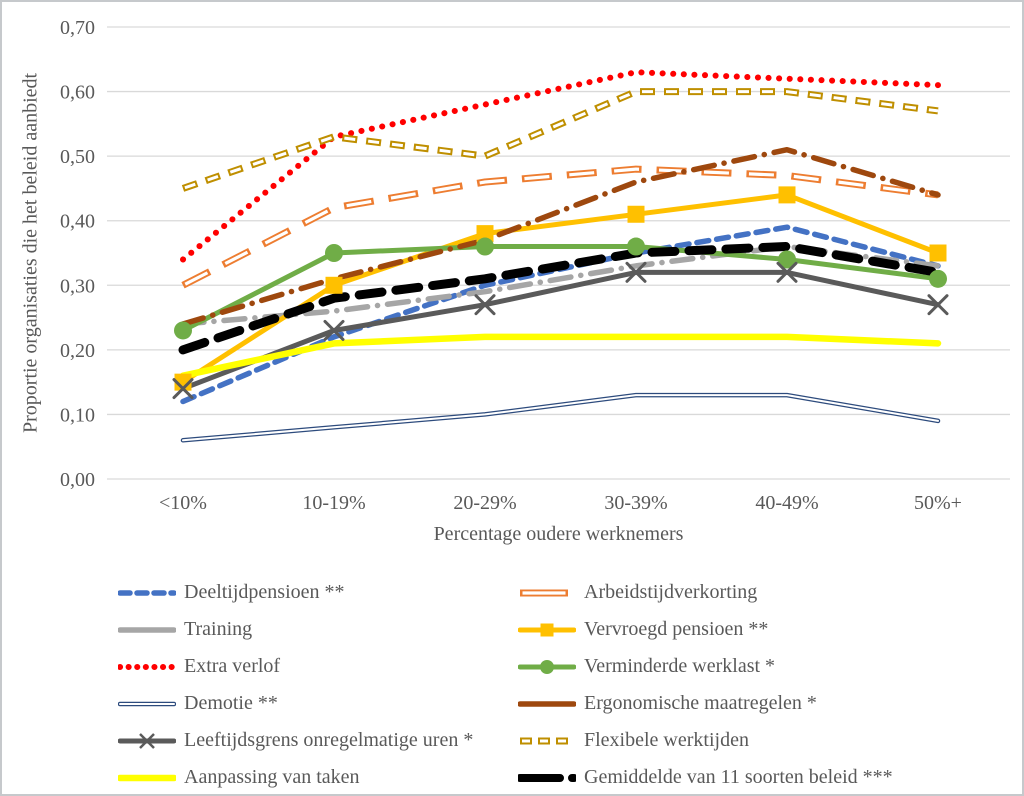 This screenshot has height=796, width=1024. I want to click on x-tick-label: 20-29%, so click(484, 503).